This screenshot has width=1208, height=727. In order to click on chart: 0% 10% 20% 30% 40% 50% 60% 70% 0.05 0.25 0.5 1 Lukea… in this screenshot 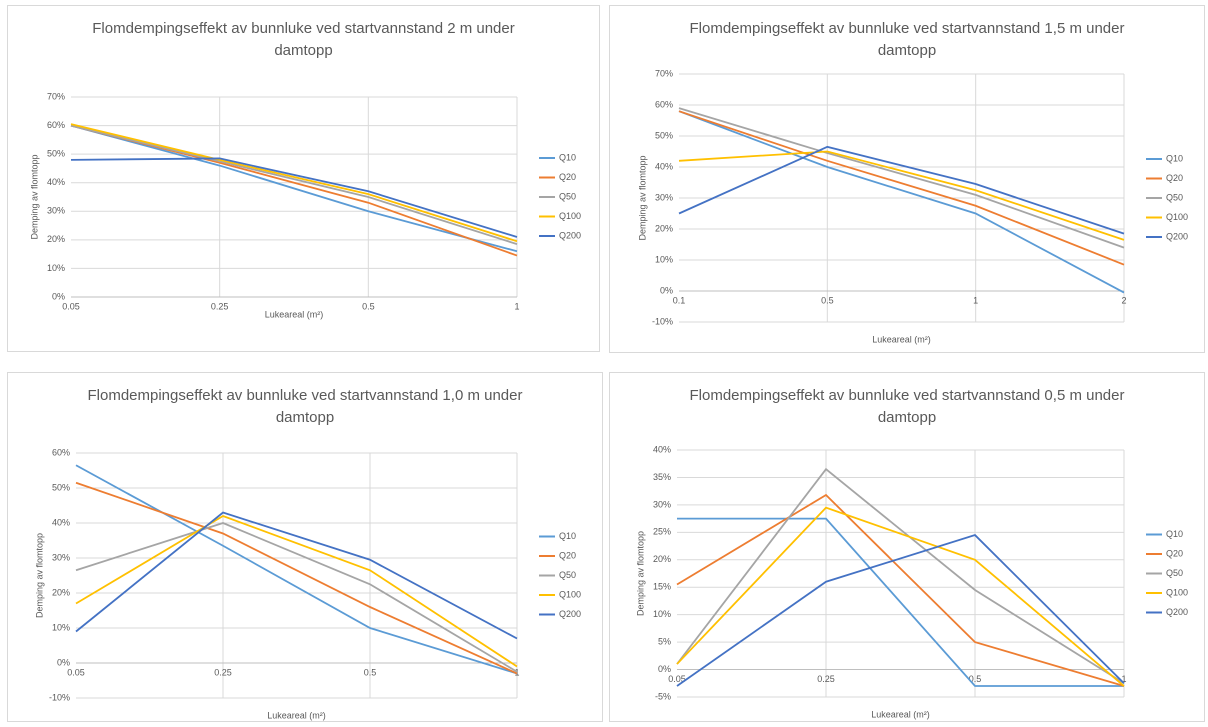, I will do `click(305, 205)`.